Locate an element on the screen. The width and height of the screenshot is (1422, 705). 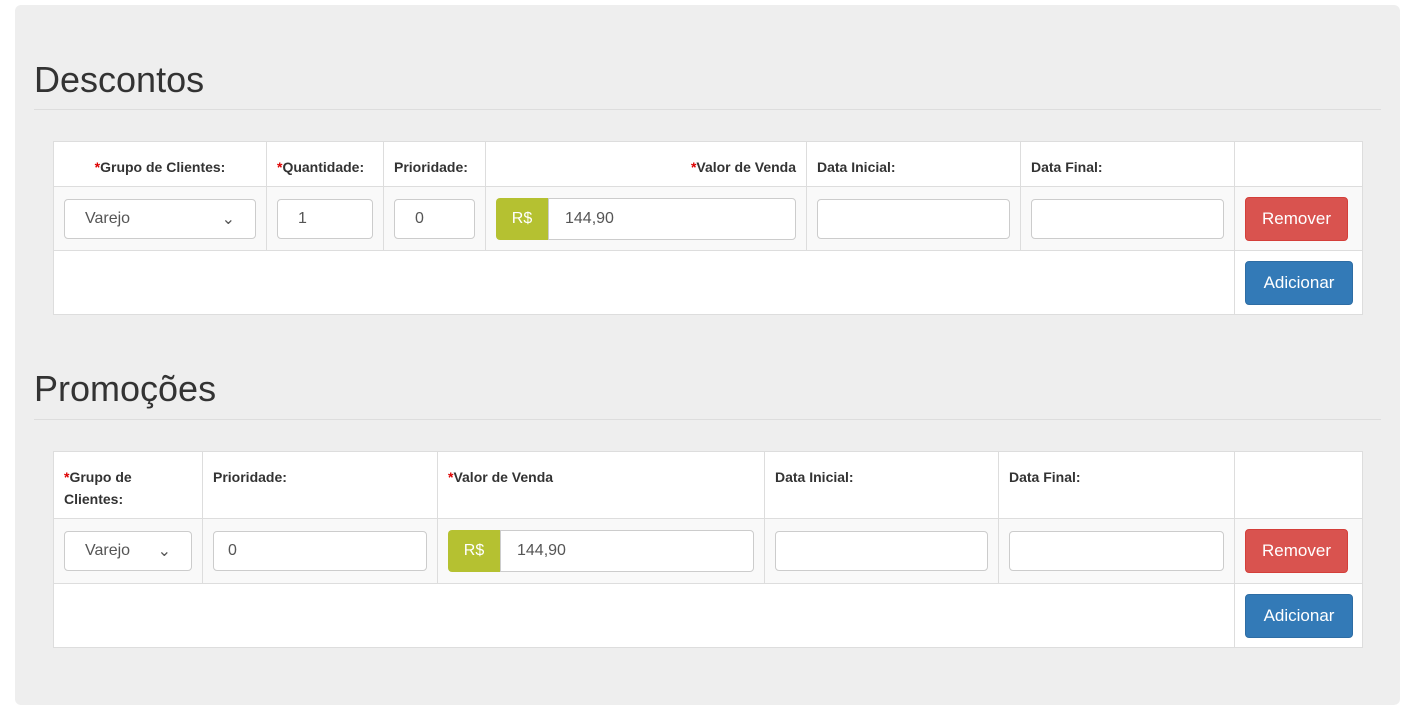
header-quantidade: *Quantidade: is located at coordinates (325, 164).